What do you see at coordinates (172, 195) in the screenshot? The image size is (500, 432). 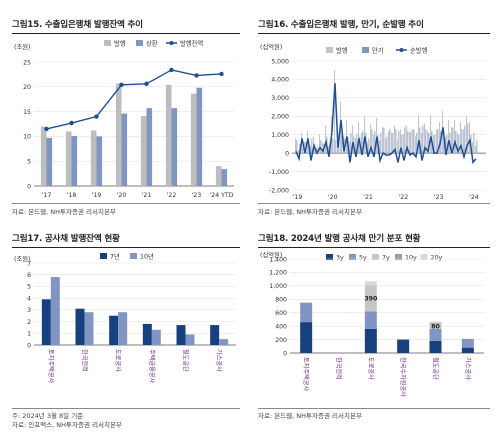 I see `x-tick-label: '22` at bounding box center [172, 195].